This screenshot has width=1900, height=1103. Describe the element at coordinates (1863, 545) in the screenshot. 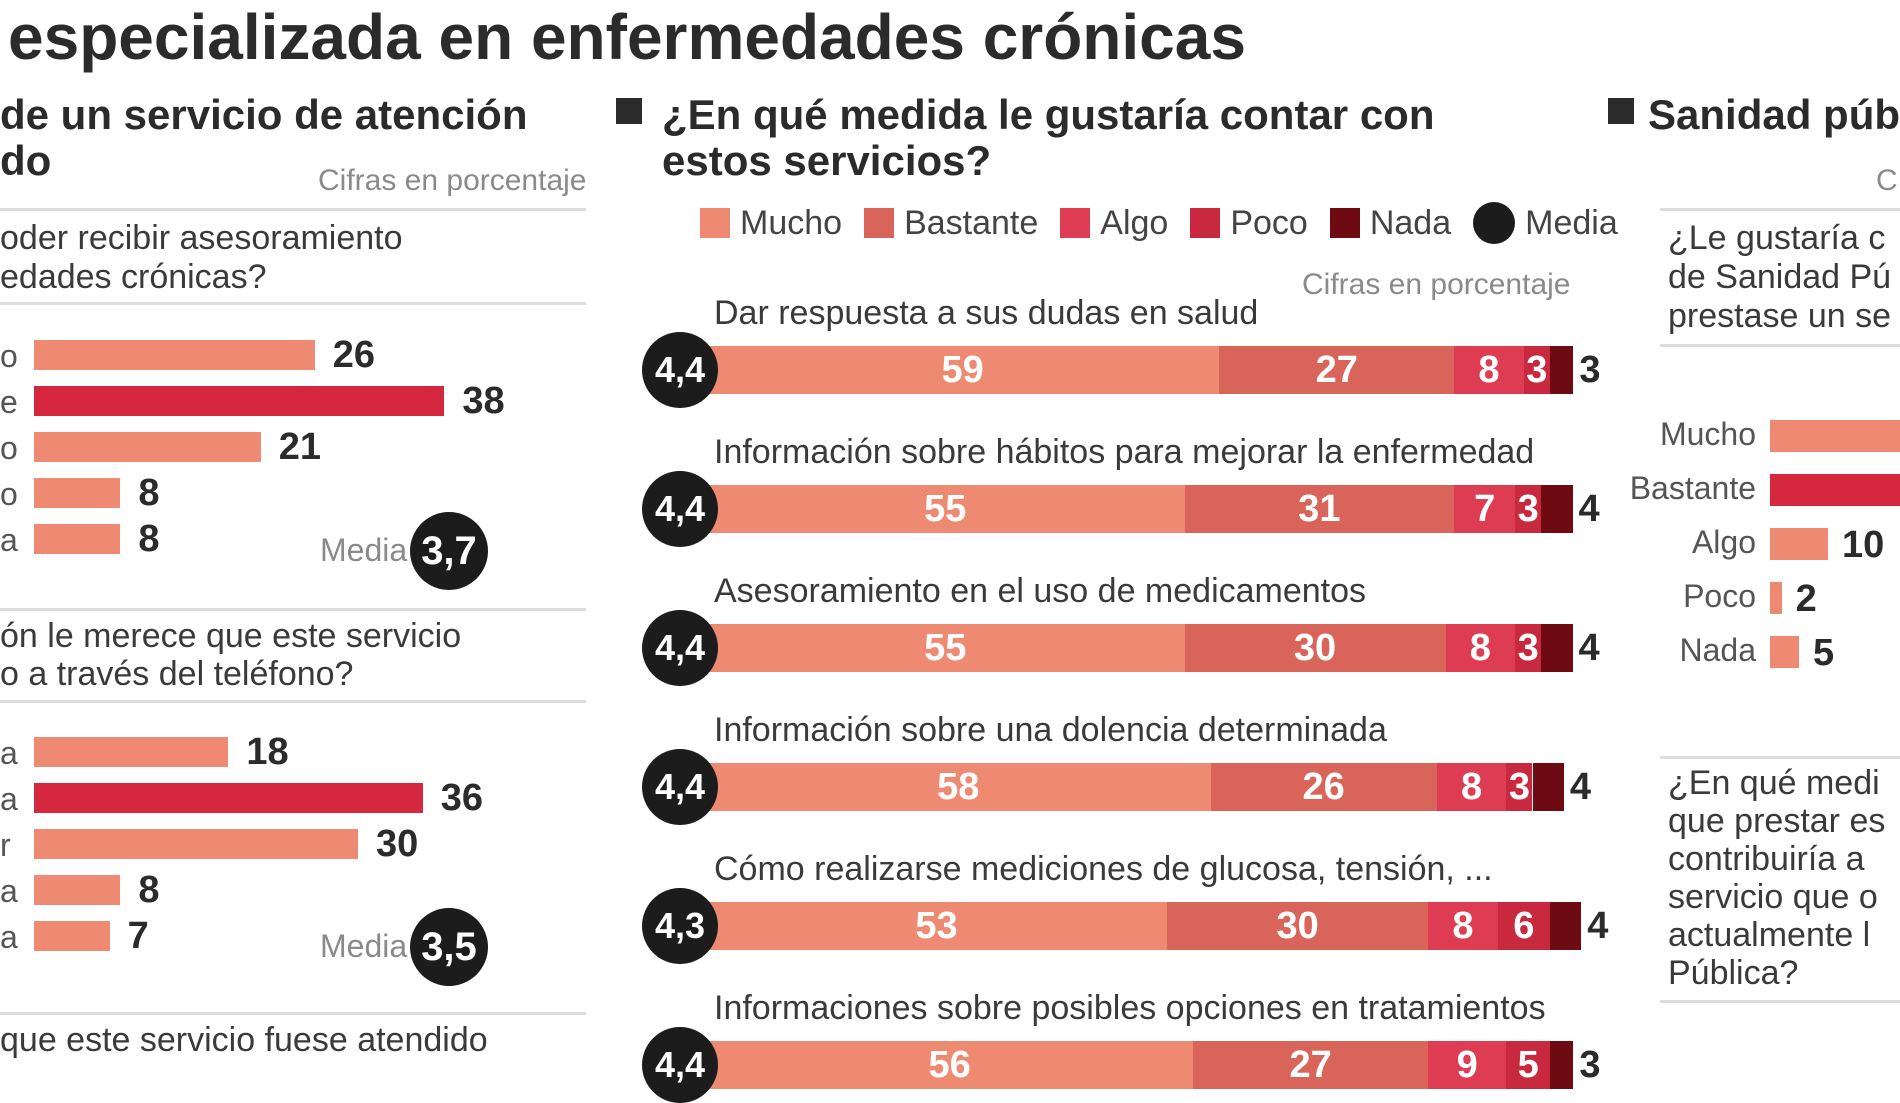

I see `bar-value-label: 10` at that location.